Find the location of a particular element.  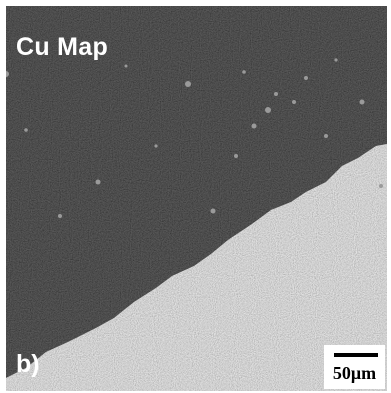

map-title: Cu Map is located at coordinates (62, 47).